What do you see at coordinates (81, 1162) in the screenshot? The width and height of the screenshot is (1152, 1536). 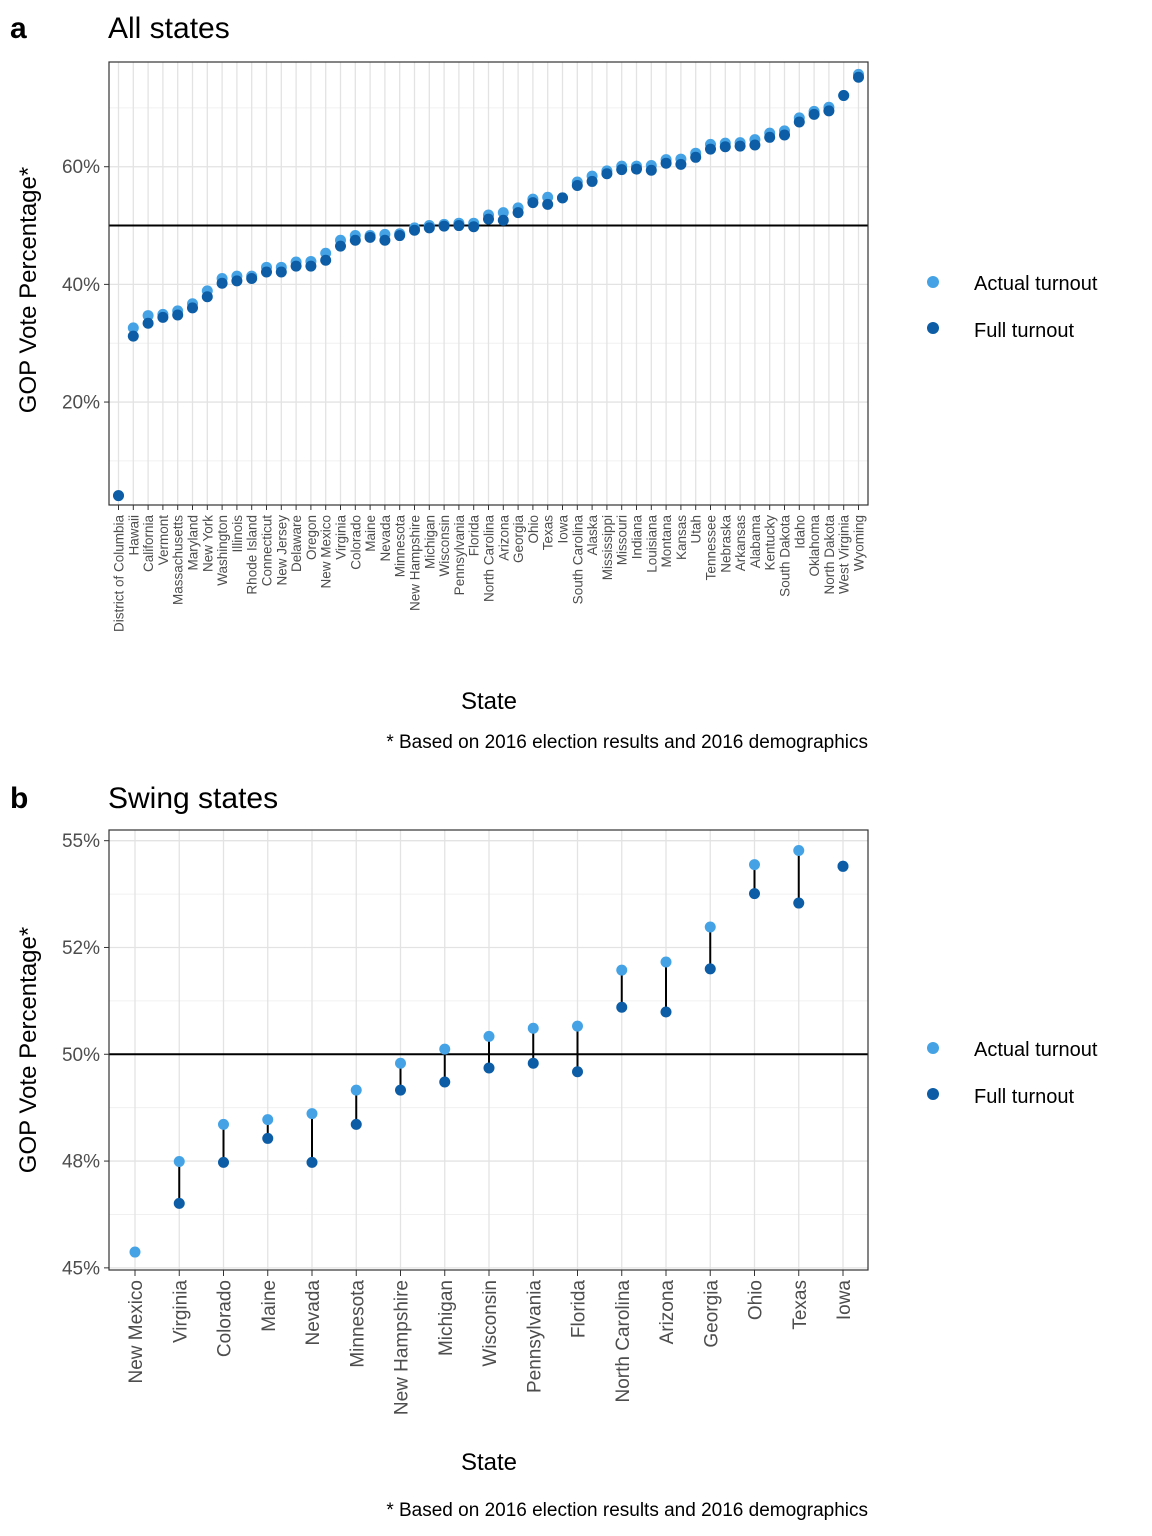 I see `y-tick-label: 48%` at bounding box center [81, 1162].